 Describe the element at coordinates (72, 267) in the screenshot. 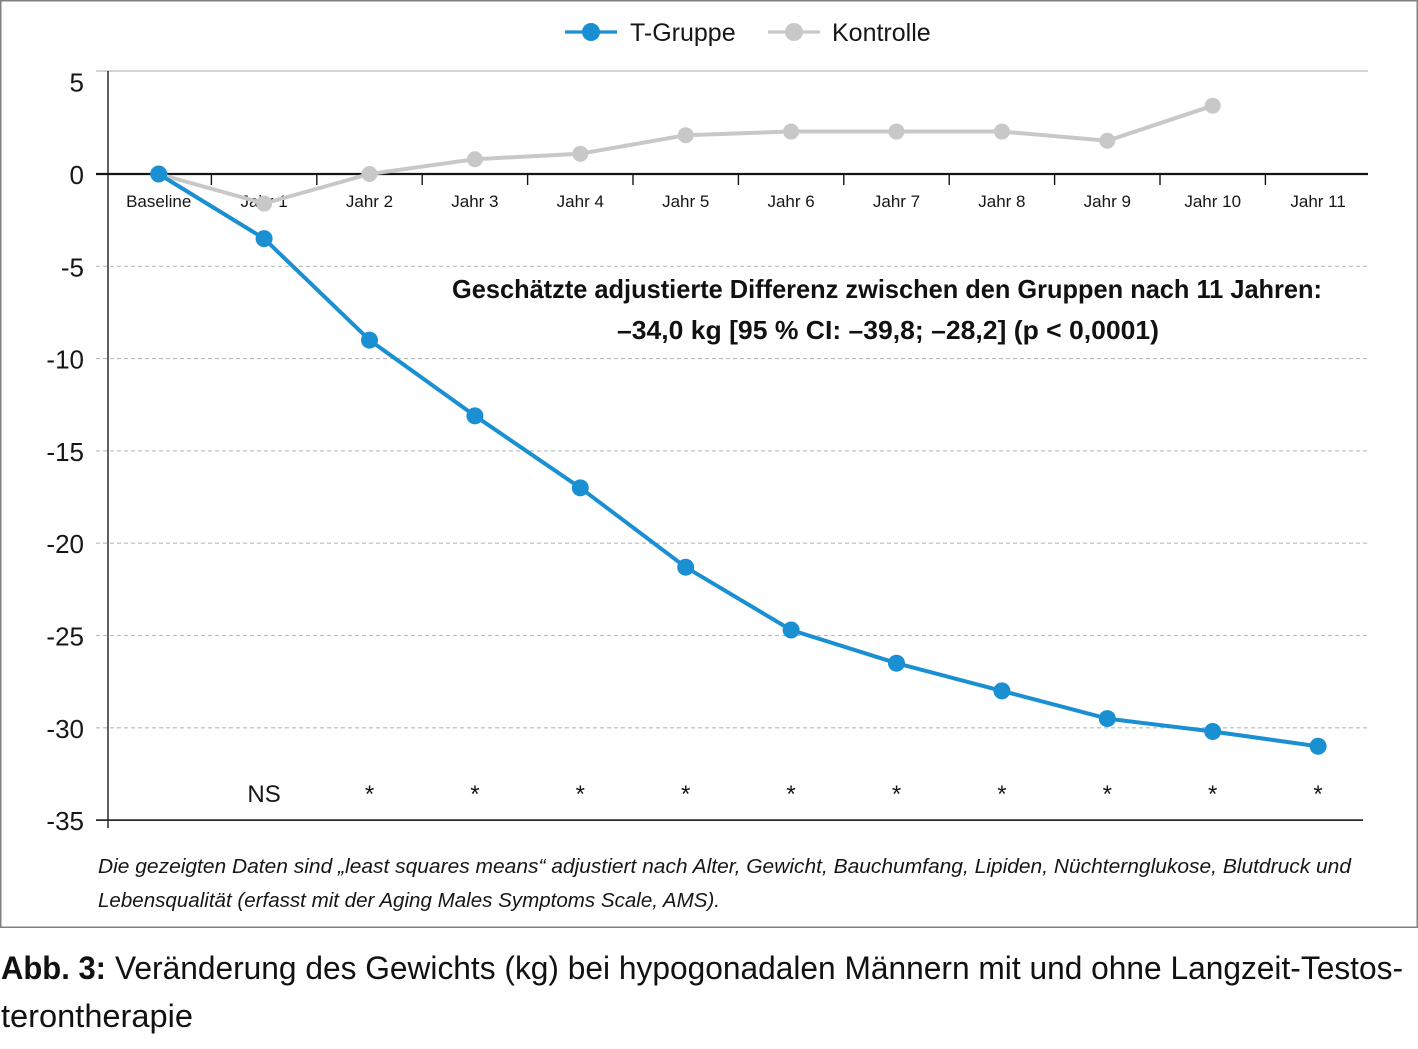

I see `y-tick-label: -5` at that location.